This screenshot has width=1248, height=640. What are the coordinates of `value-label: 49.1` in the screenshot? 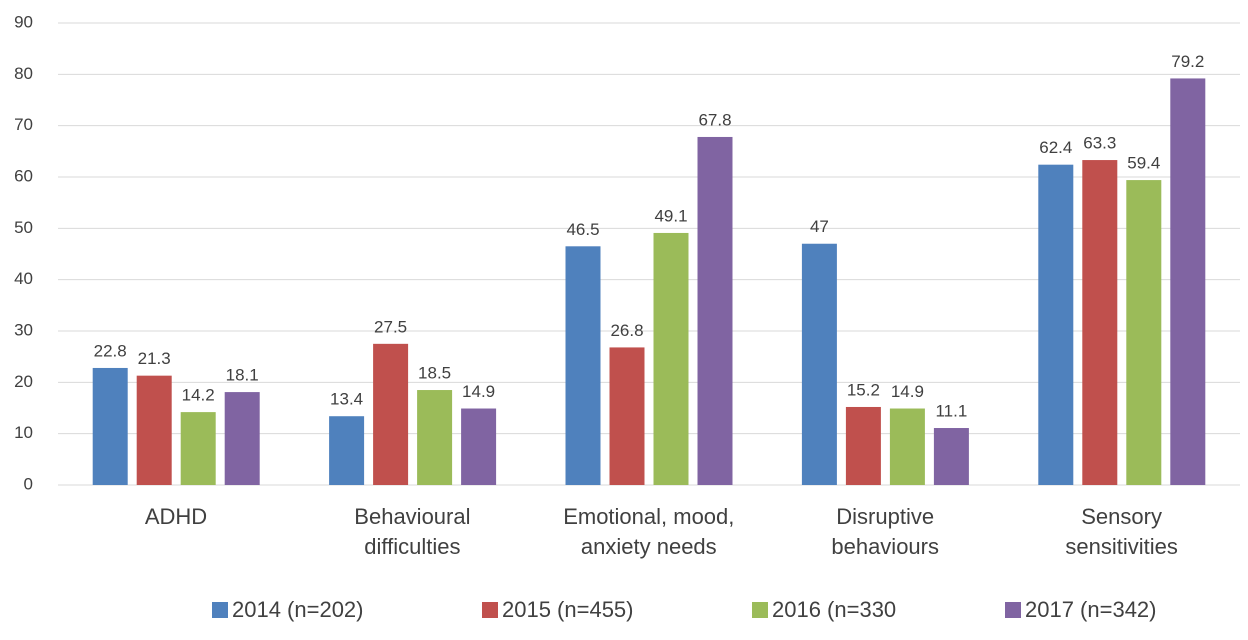 It's located at (670, 215).